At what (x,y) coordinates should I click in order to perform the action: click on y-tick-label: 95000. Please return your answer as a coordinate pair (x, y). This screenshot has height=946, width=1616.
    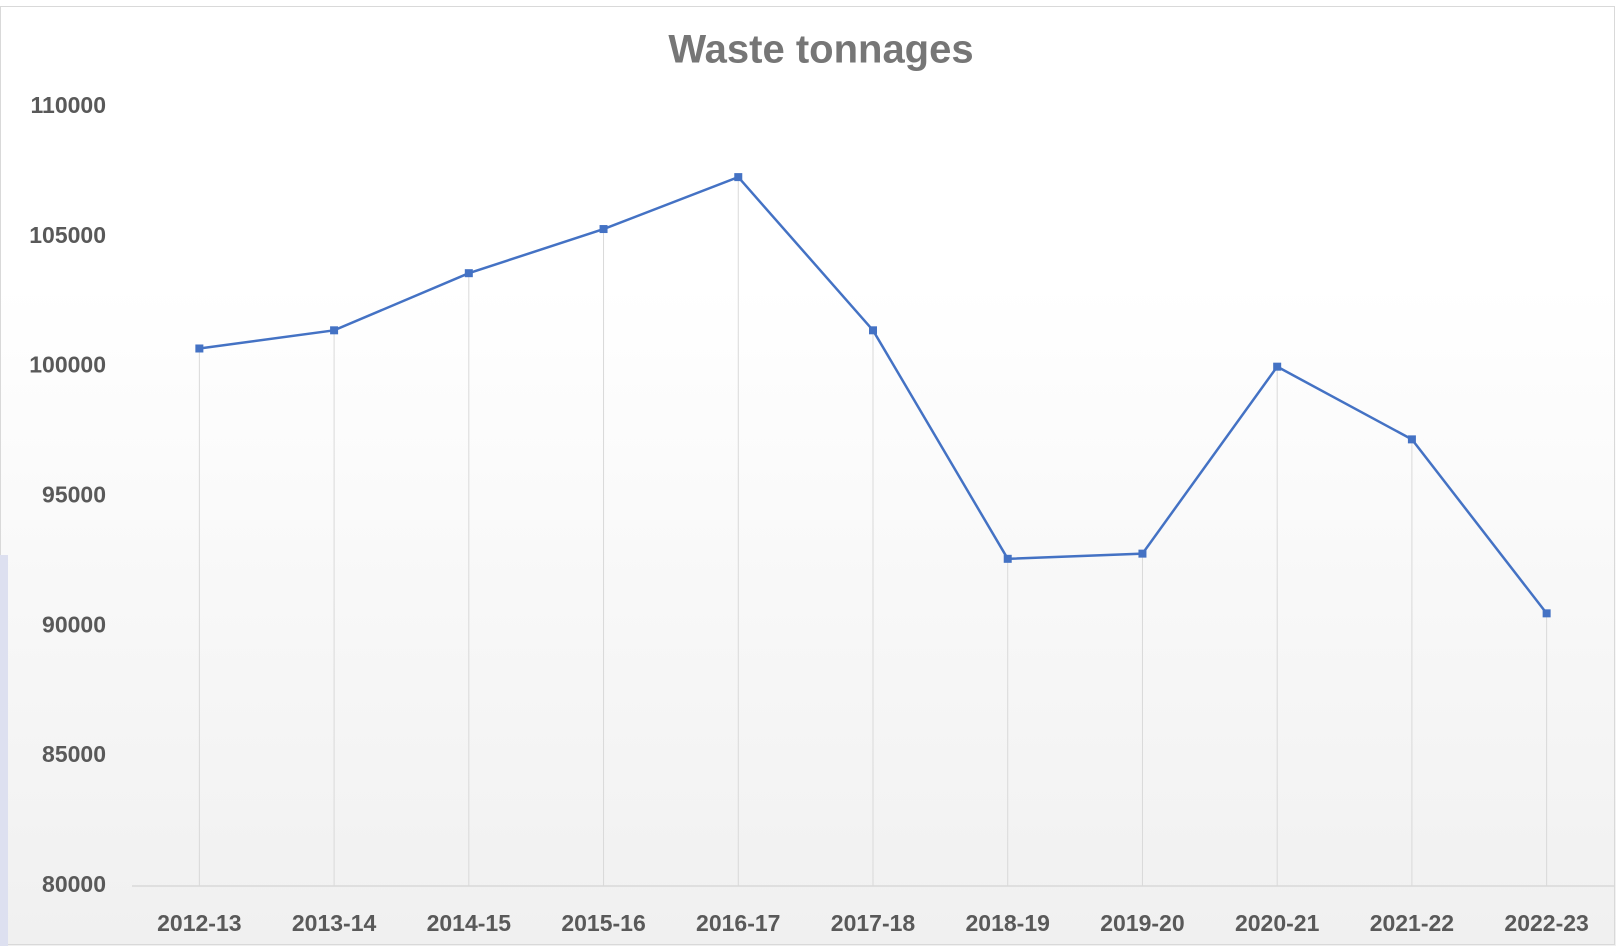
    Looking at the image, I should click on (74, 495).